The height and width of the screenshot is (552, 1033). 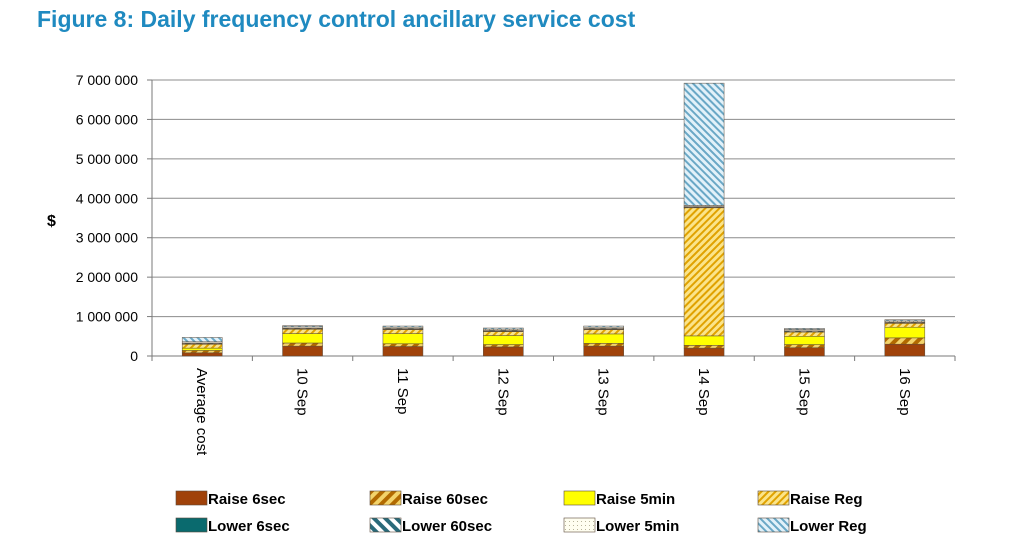 What do you see at coordinates (447, 526) in the screenshot?
I see `legend-label: Lower 60sec` at bounding box center [447, 526].